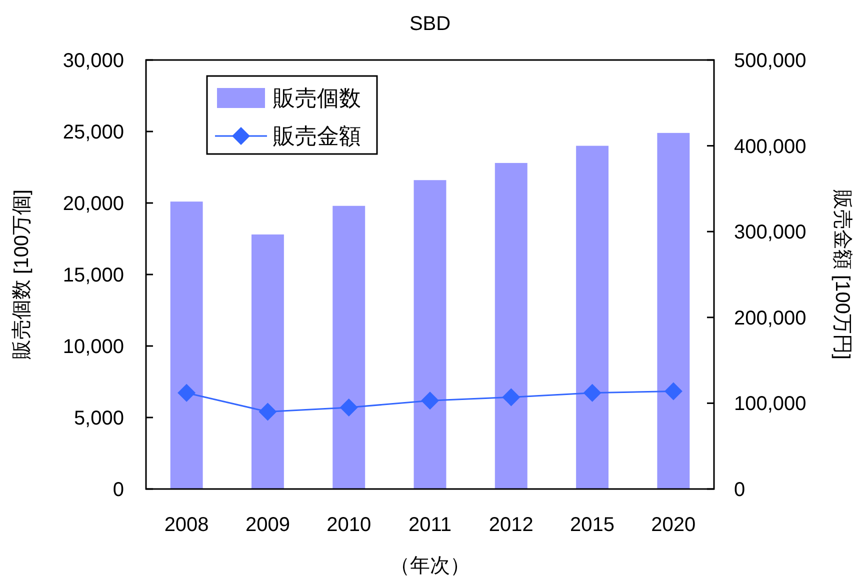 This screenshot has height=576, width=862. Describe the element at coordinates (93, 61) in the screenshot. I see `y-tick-label: 30,000` at that location.